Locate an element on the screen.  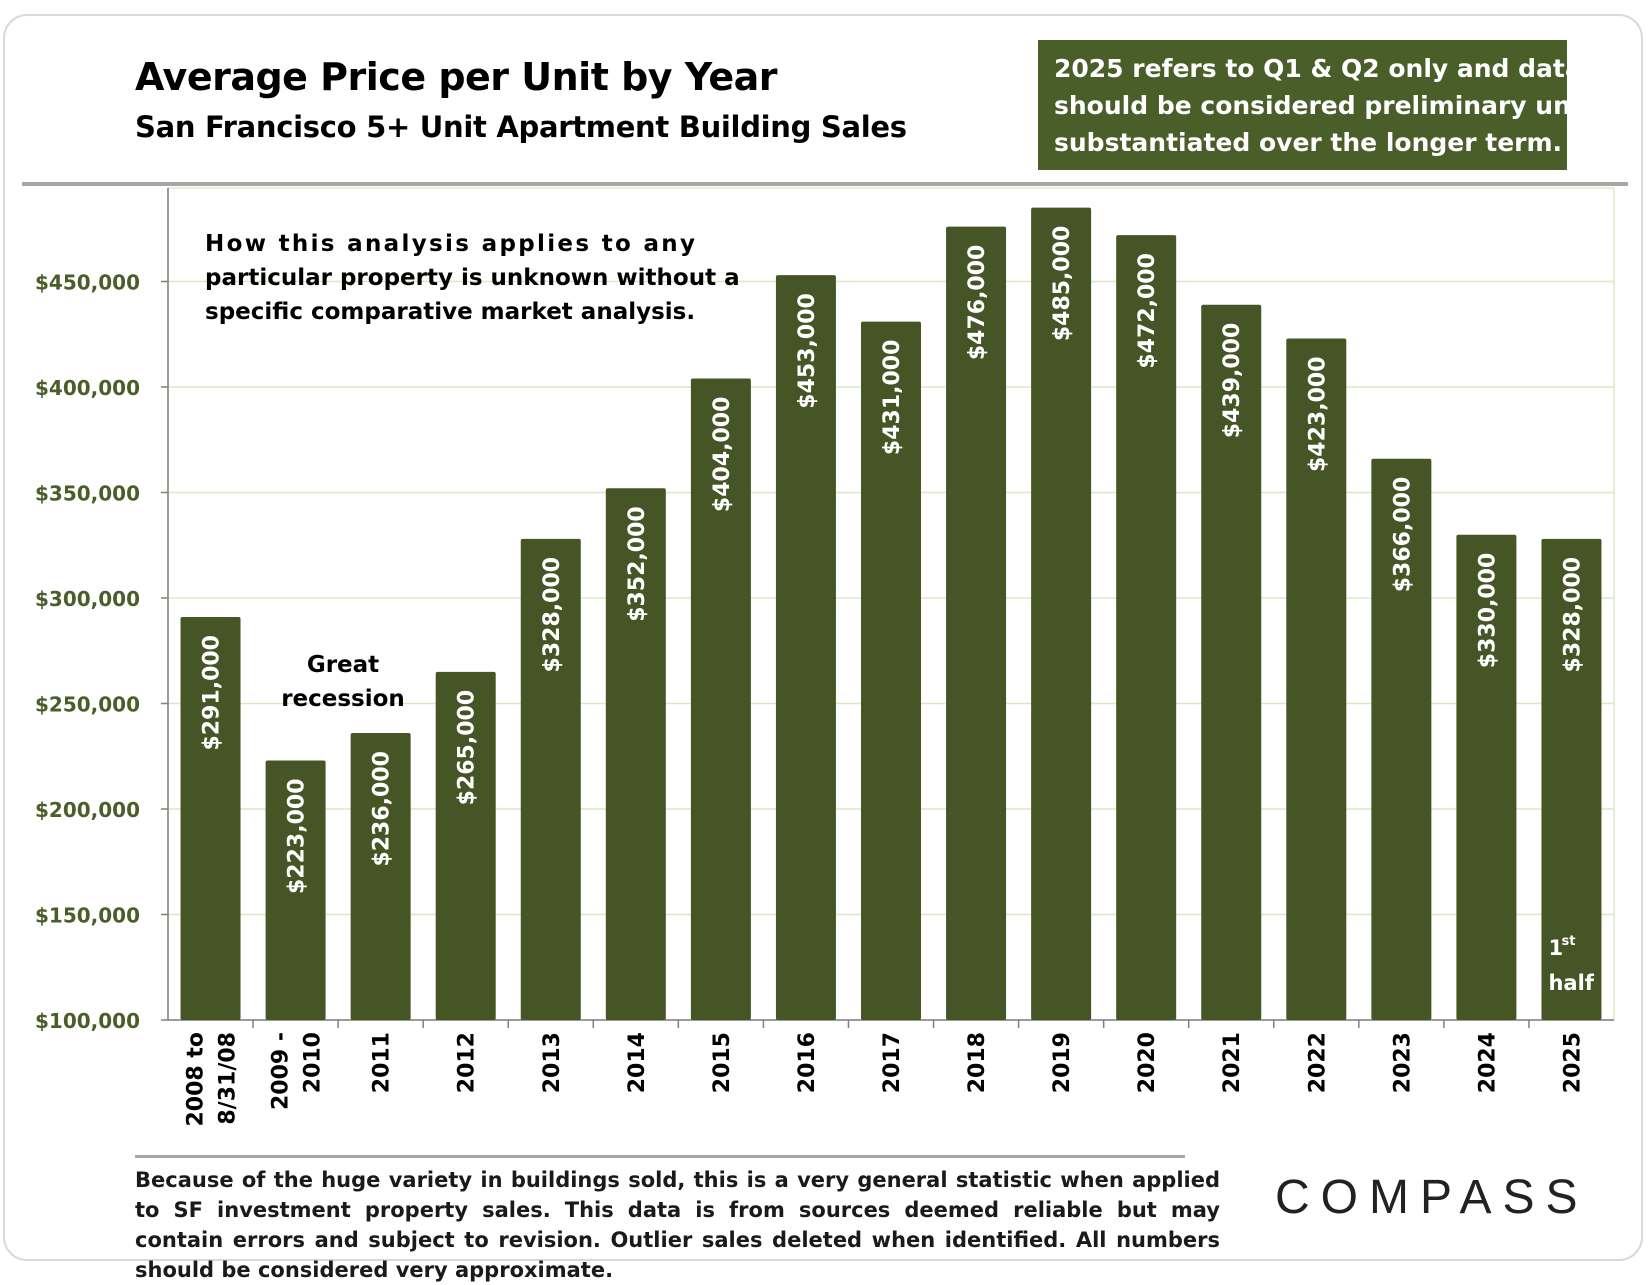
x-category-label: 2015 is located at coordinates (722, 1062).